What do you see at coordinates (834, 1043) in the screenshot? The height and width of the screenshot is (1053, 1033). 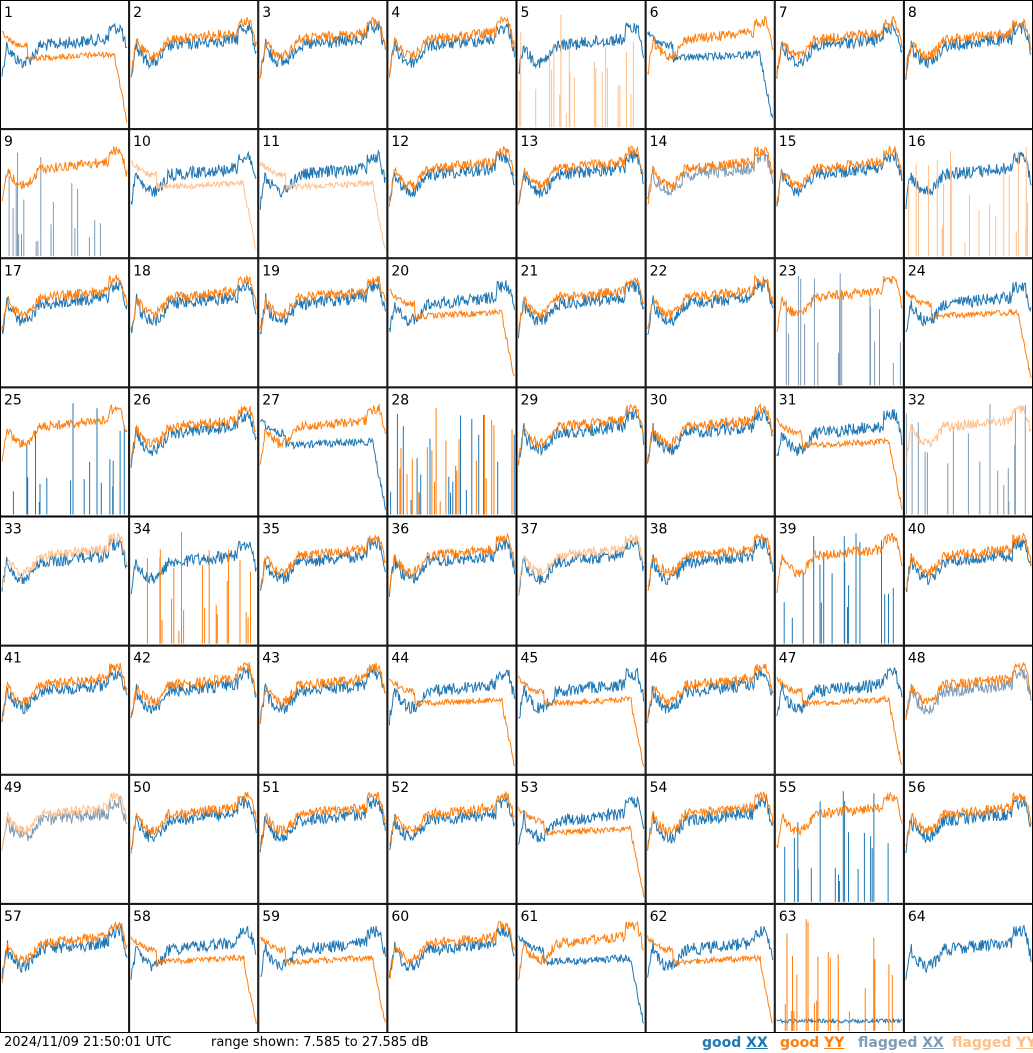 I see `legend-good-yy-pol: YY` at bounding box center [834, 1043].